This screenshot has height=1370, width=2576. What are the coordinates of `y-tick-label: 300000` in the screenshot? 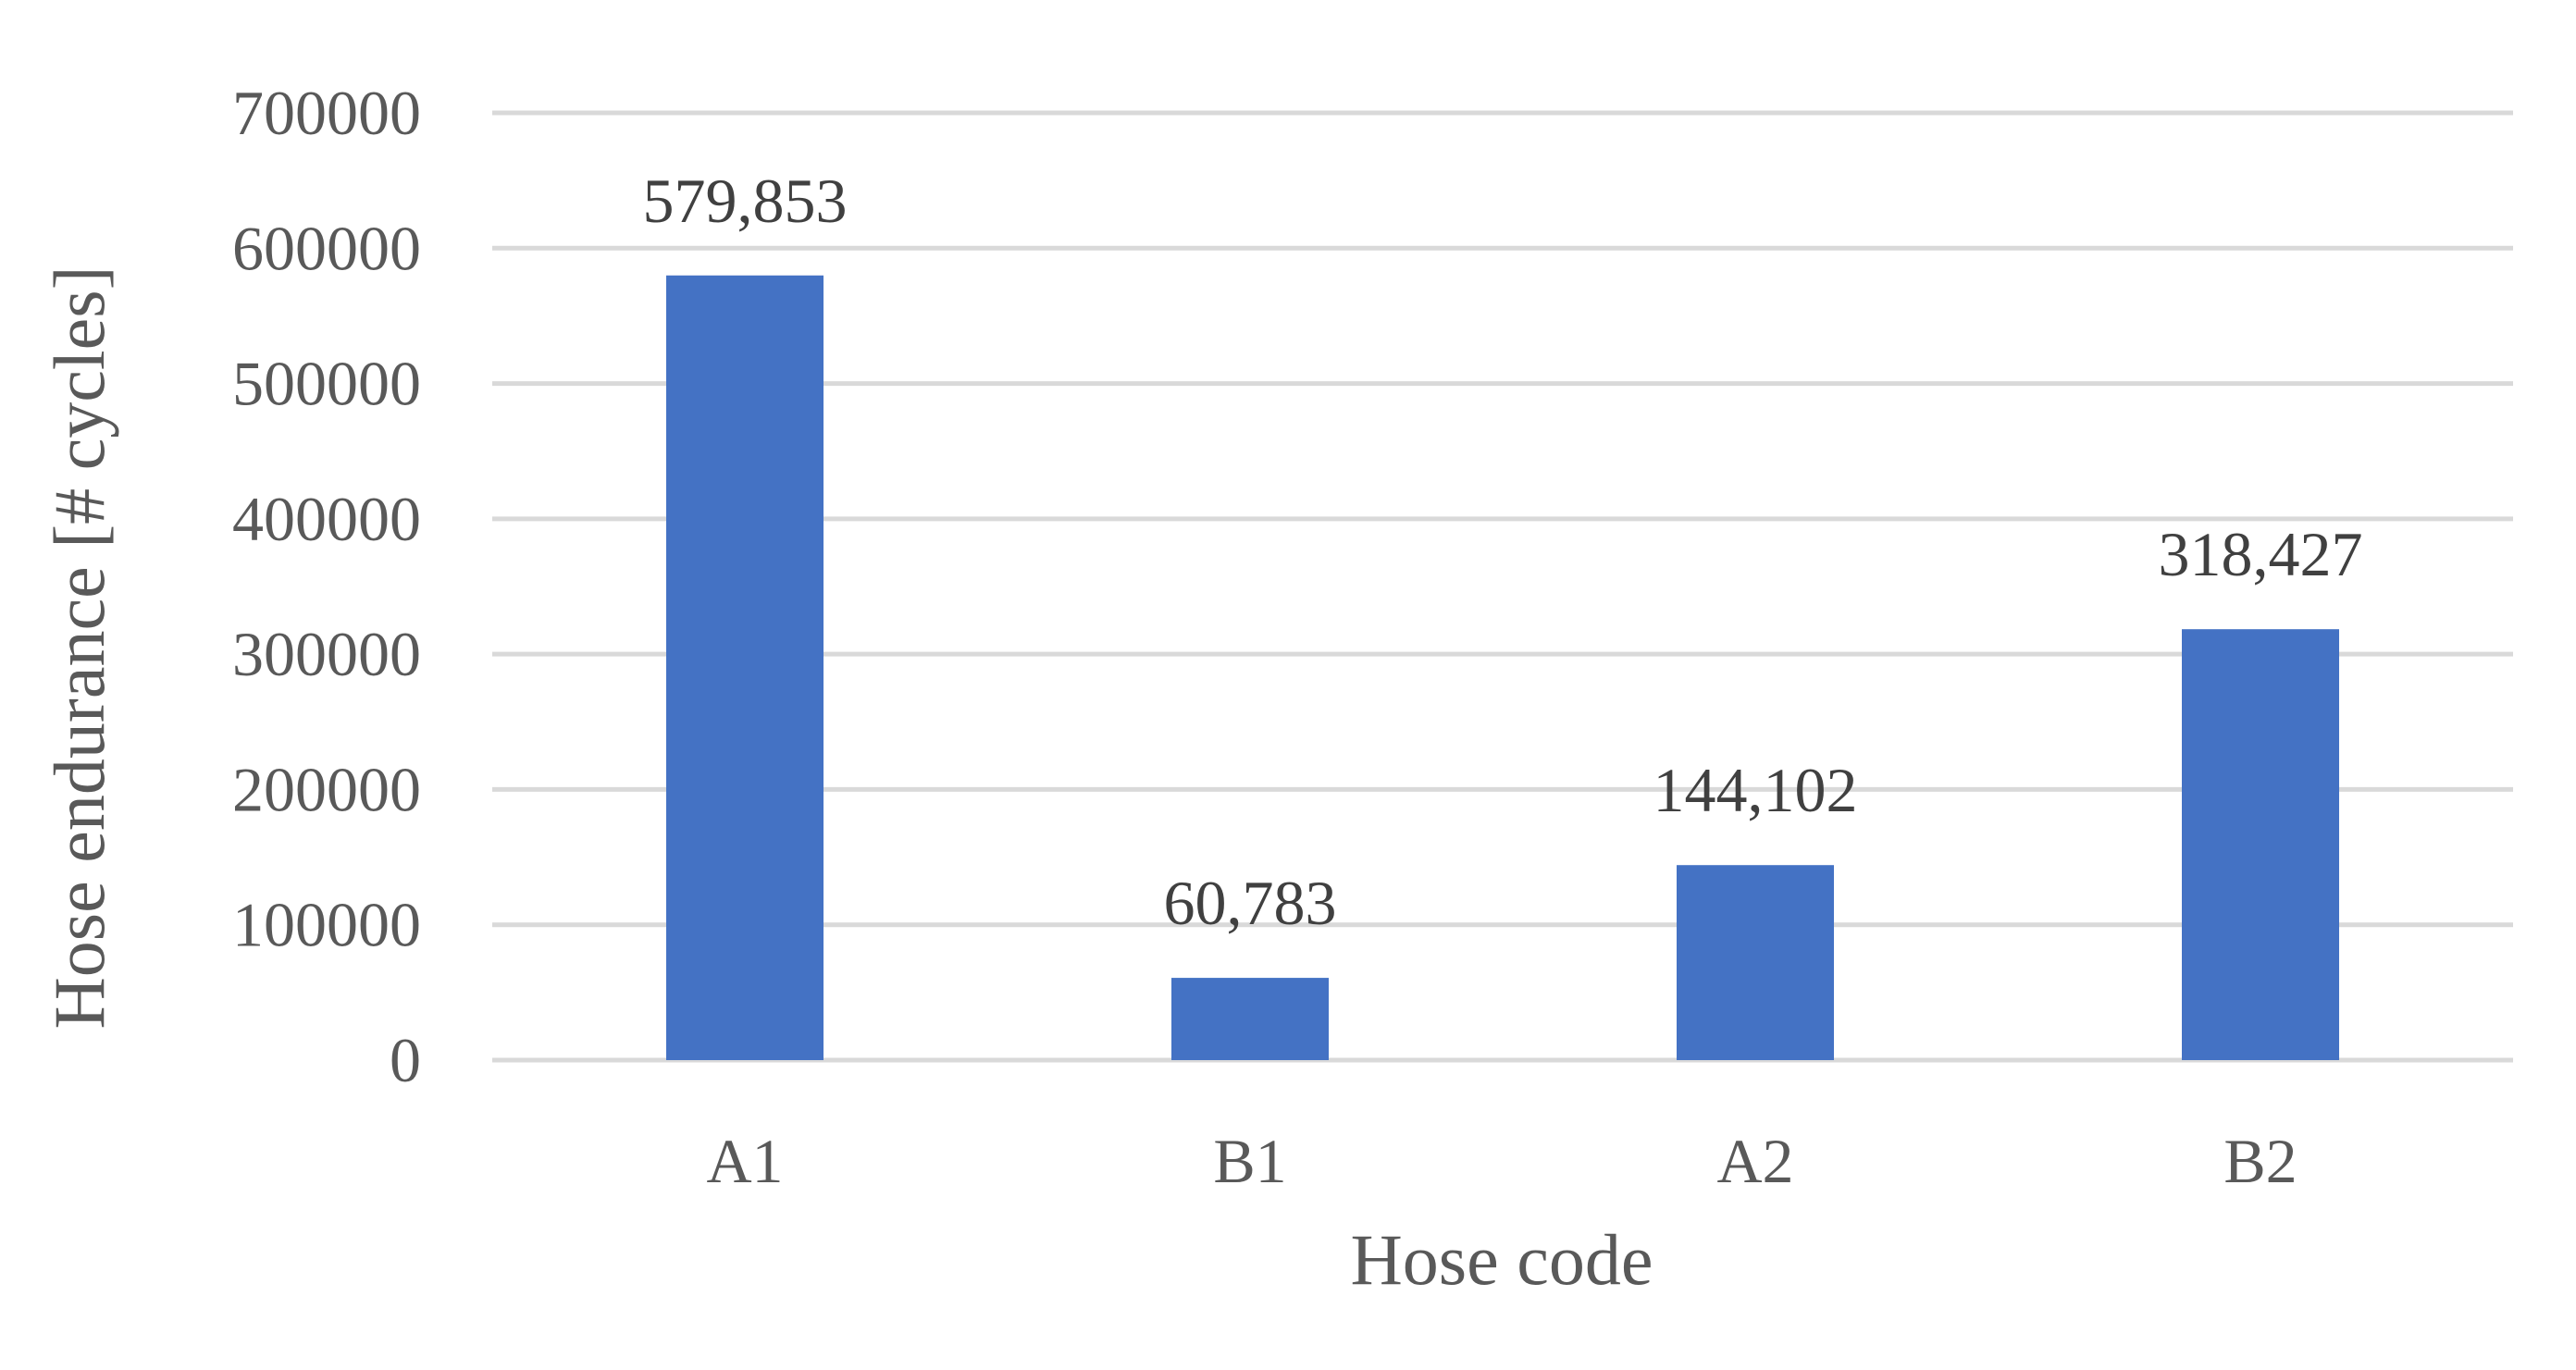 It's located at (326, 654).